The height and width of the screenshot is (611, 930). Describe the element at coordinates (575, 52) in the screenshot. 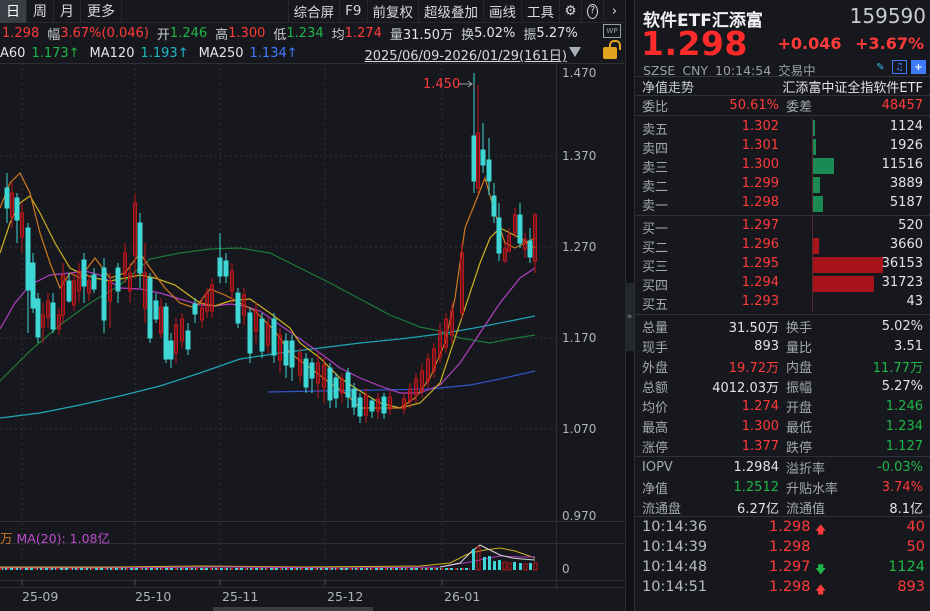

I see `caret-down-icon` at that location.